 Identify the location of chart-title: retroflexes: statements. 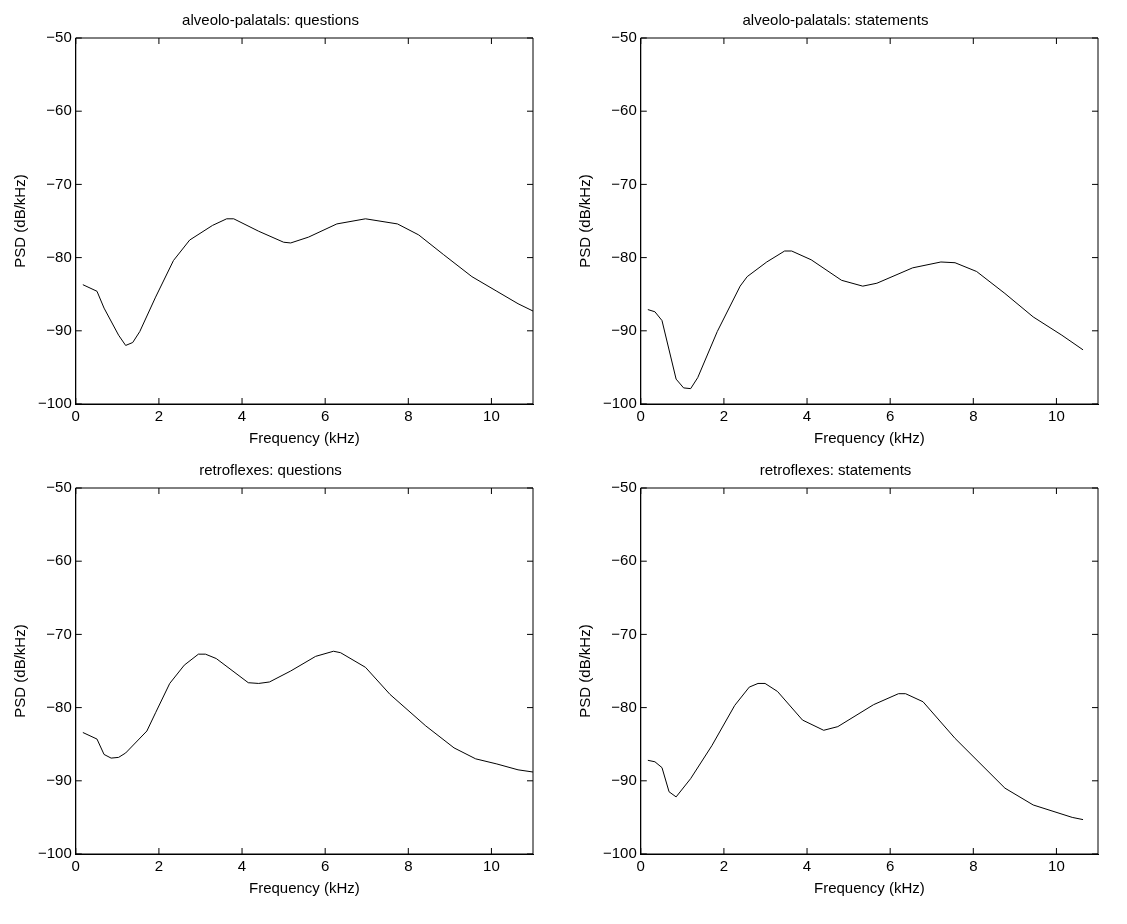
(835, 470).